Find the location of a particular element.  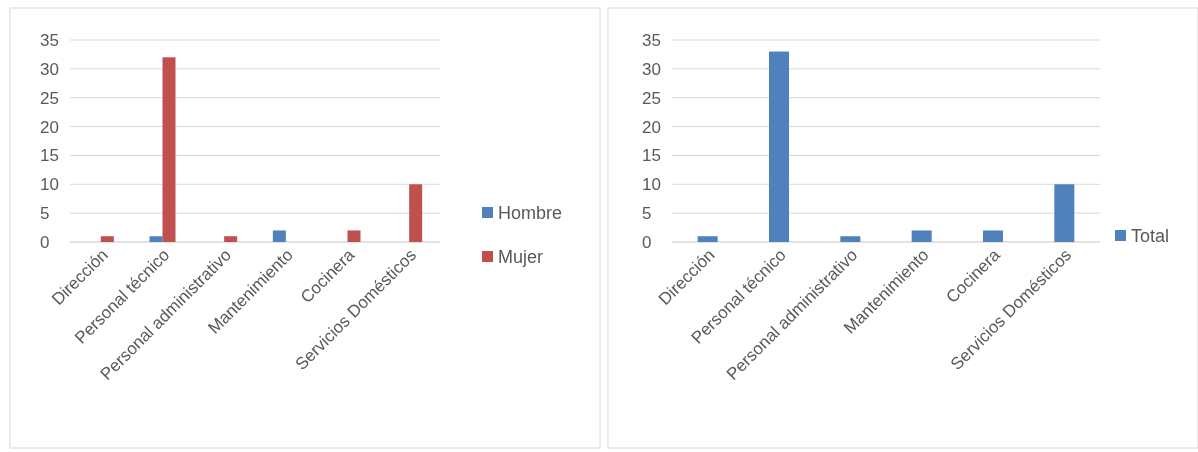

legend-label: Total is located at coordinates (1150, 236).